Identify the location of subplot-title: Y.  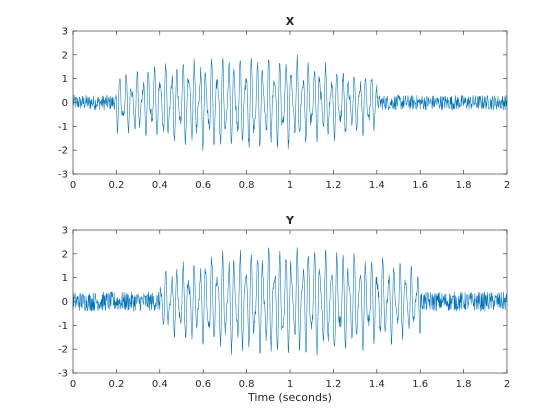
(290, 220).